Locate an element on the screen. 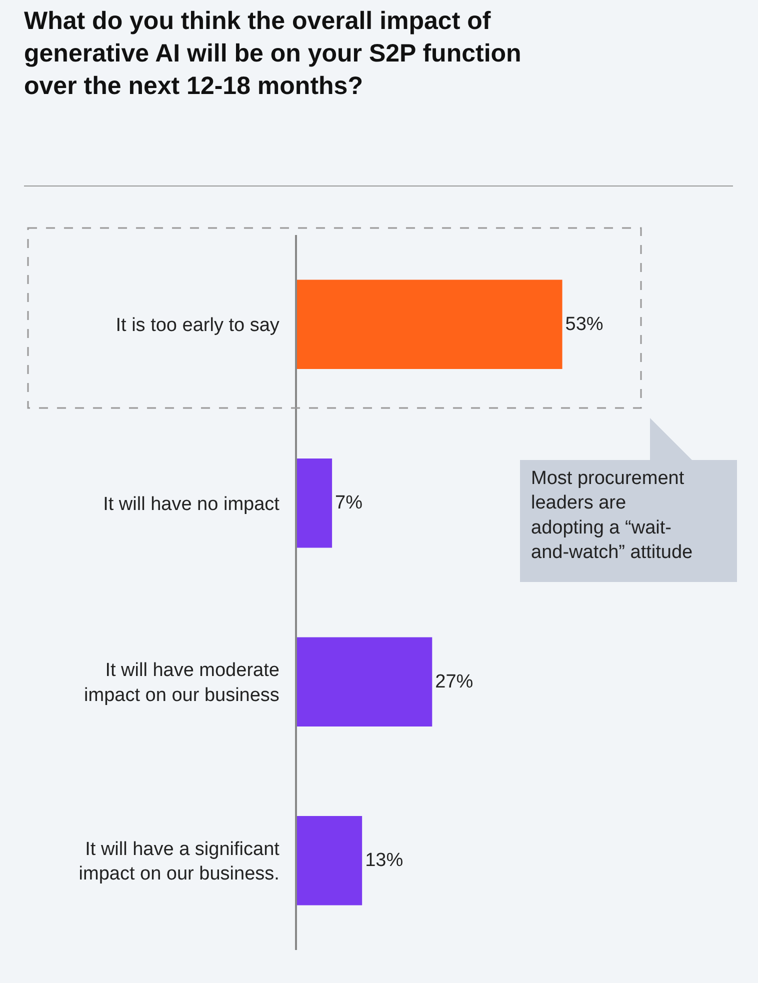 This screenshot has height=983, width=758. y-tick-label: It will have a significant impact on our business. is located at coordinates (179, 861).